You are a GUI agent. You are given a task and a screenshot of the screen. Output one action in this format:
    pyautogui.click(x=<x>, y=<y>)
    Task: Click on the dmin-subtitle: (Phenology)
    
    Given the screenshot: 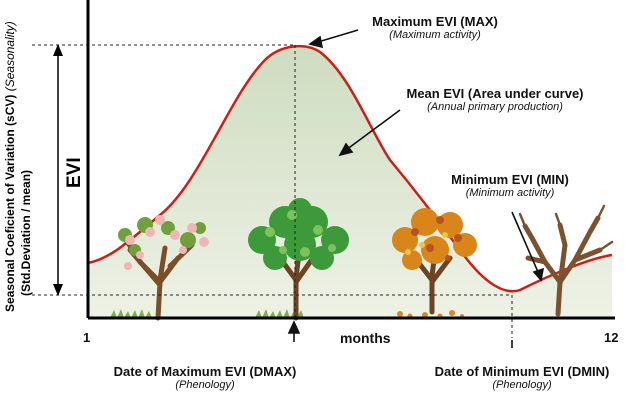 What is the action you would take?
    pyautogui.click(x=522, y=385)
    